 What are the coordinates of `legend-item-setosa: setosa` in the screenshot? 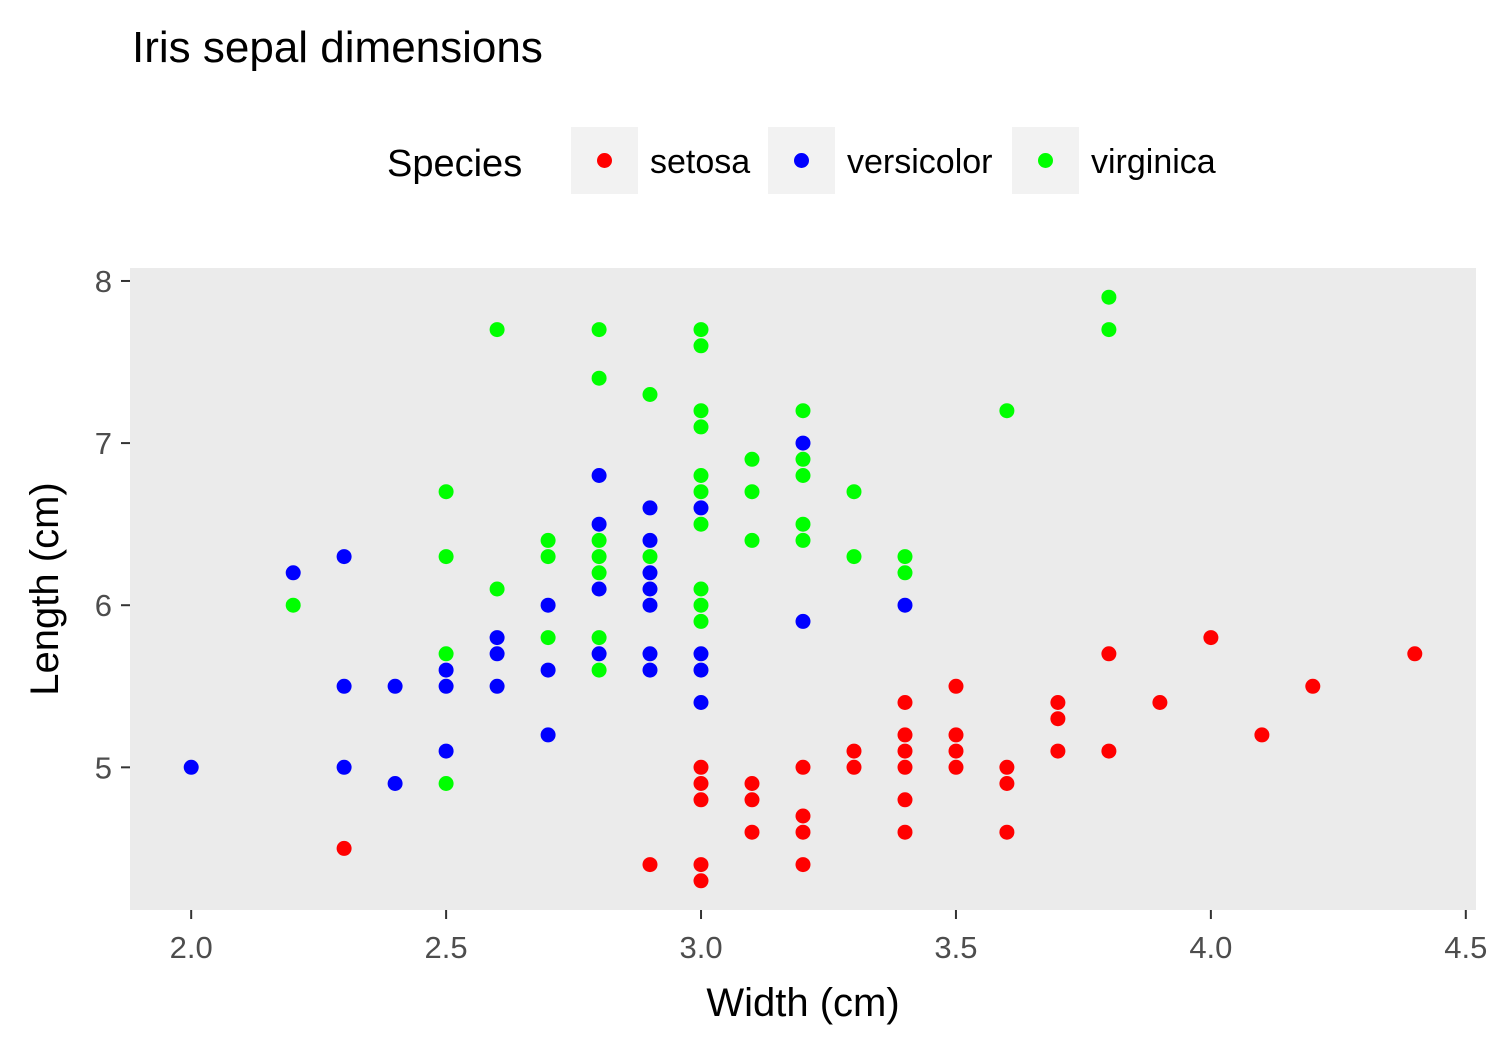 It's located at (660, 160).